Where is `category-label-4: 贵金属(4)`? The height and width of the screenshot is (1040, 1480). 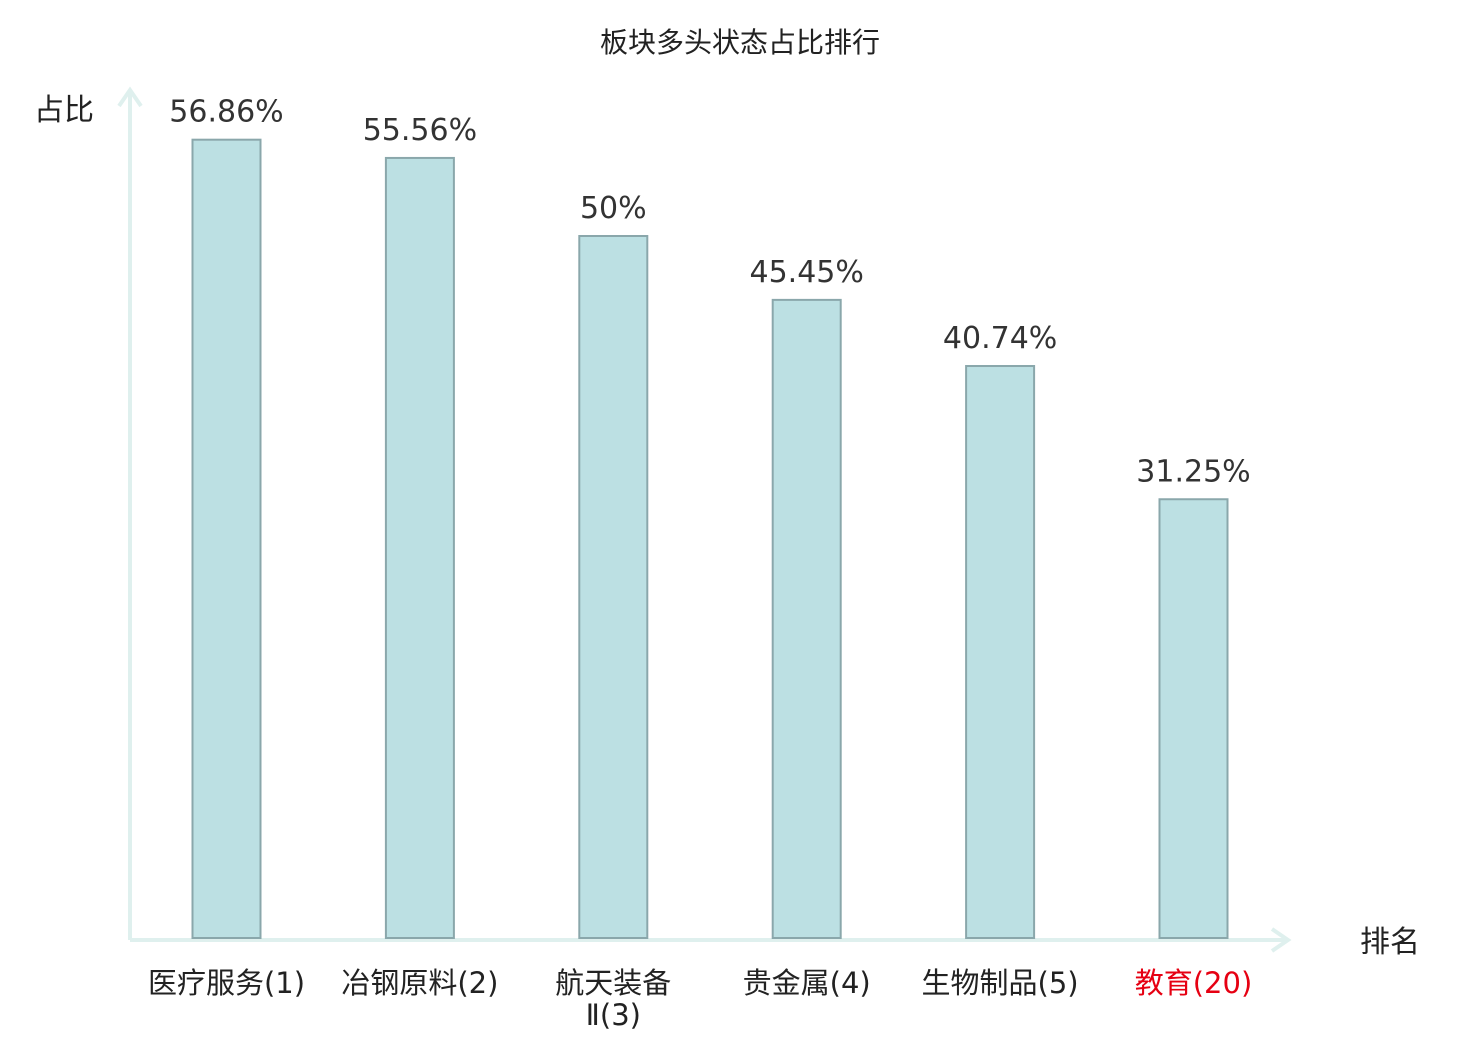
category-label-4: 贵金属(4) is located at coordinates (807, 983).